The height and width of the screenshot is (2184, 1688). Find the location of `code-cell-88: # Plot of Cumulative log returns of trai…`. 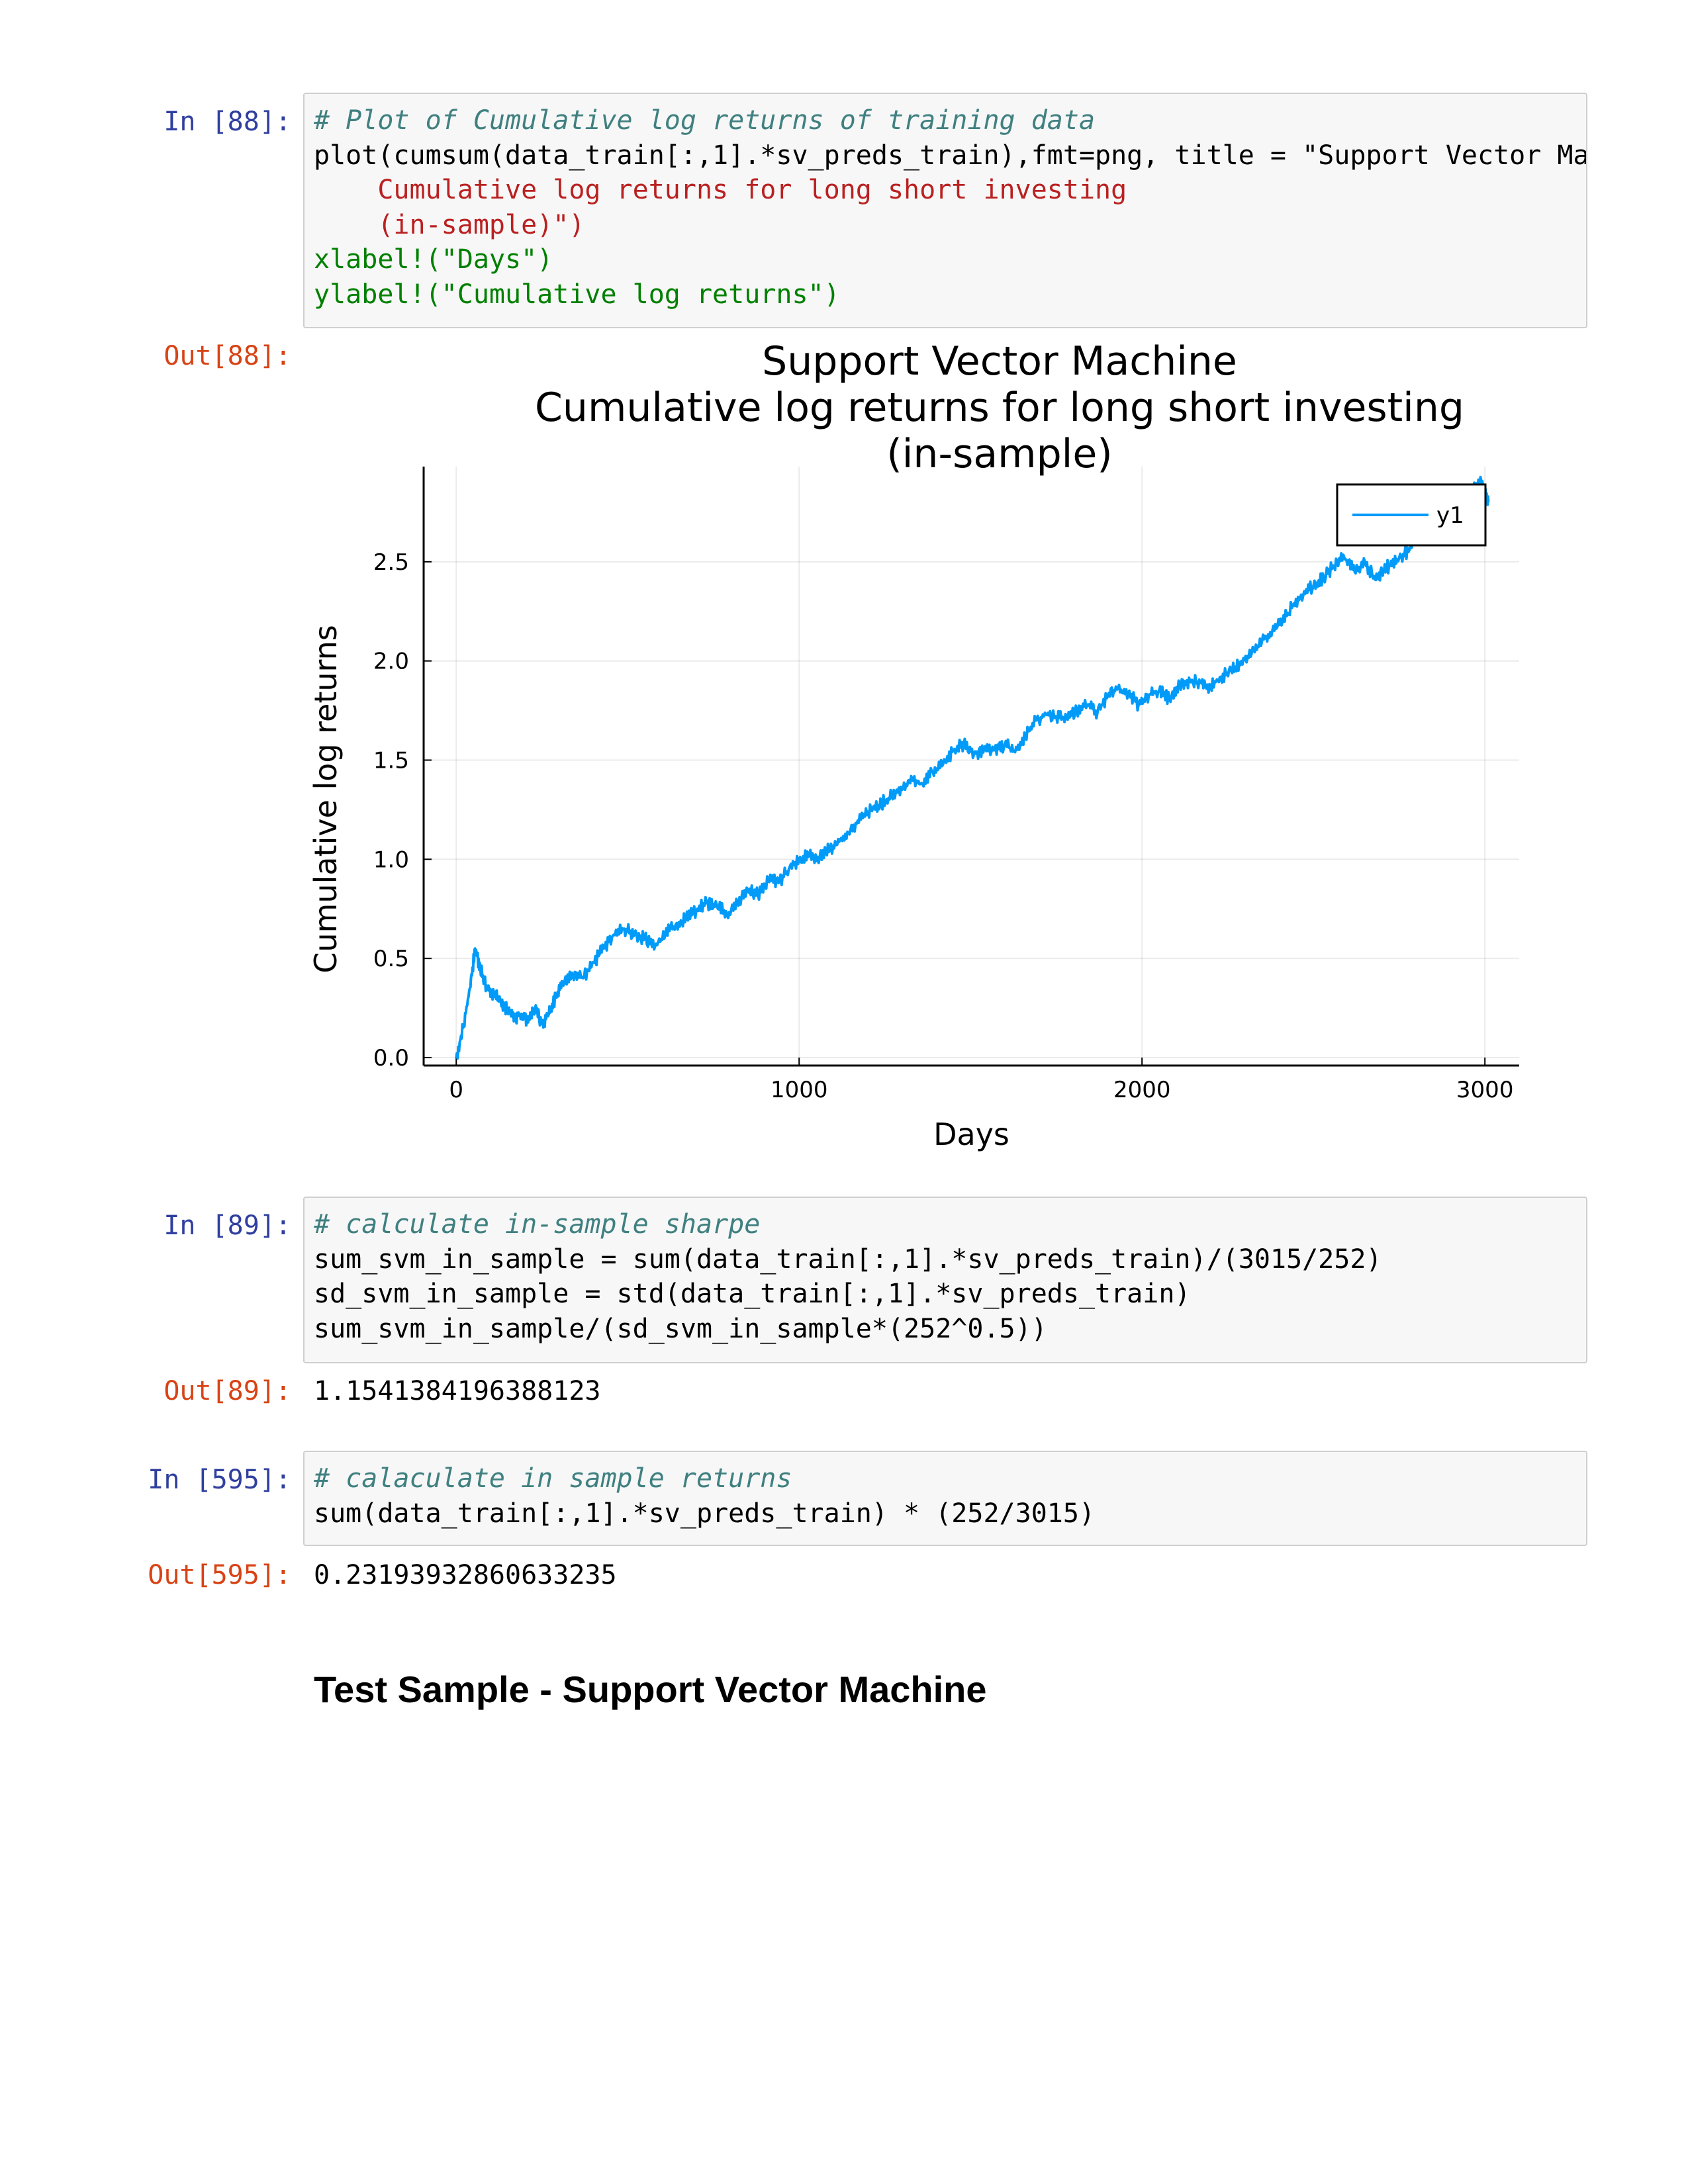

code-cell-88: # Plot of Cumulative log returns of trai… is located at coordinates (945, 210).